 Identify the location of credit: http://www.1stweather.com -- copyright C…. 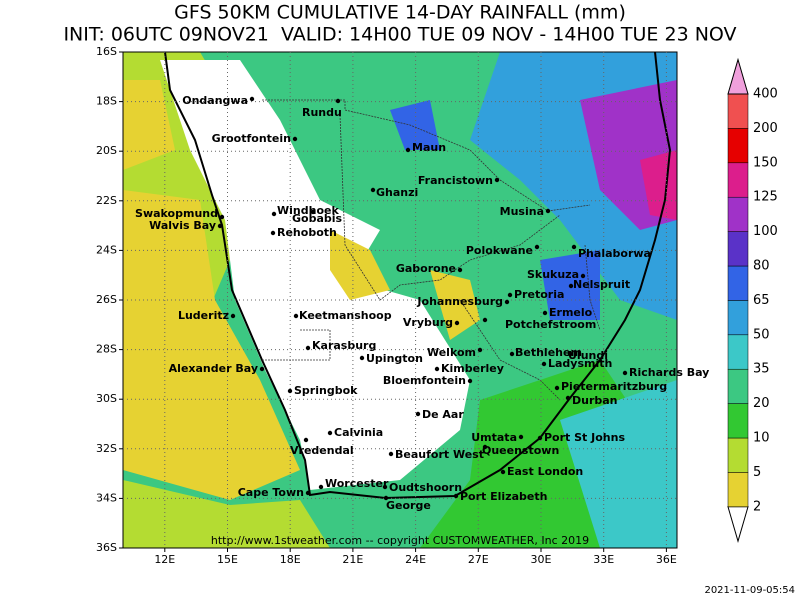
(400, 540).